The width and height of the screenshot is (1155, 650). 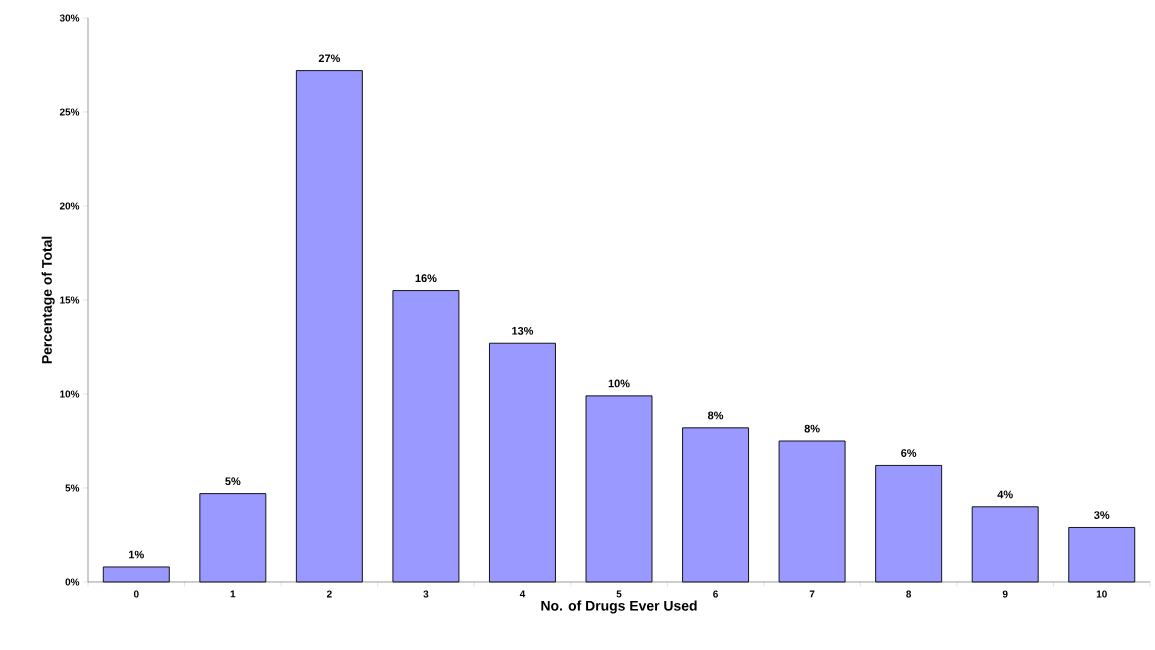 I want to click on data-label: 3%, so click(x=1102, y=515).